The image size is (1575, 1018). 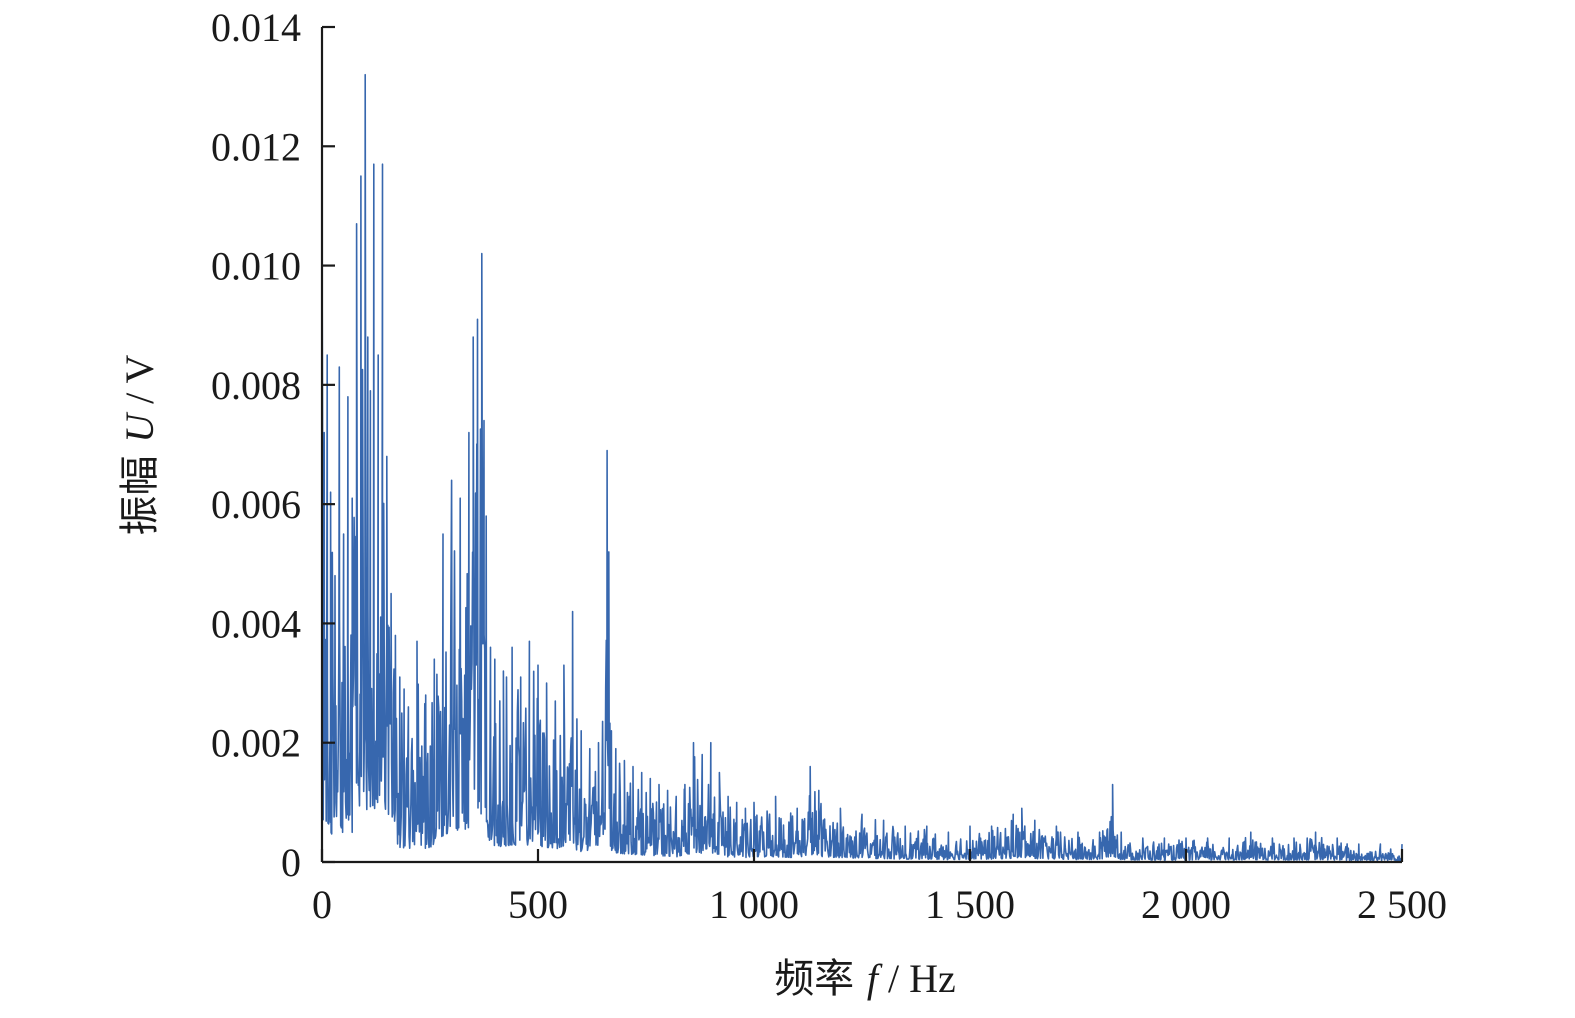 I want to click on y-tick-label: 0.006, so click(x=256, y=504).